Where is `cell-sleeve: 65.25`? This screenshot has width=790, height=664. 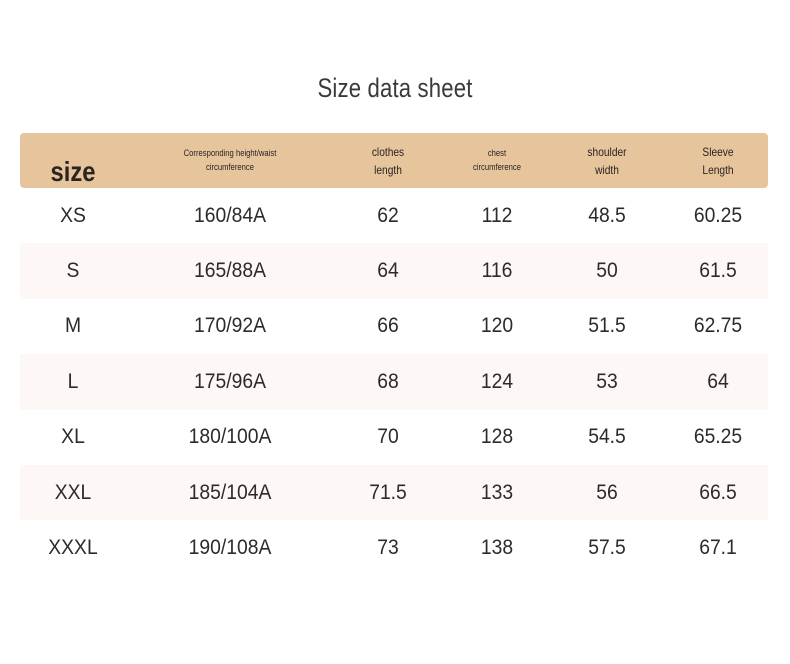 cell-sleeve: 65.25 is located at coordinates (718, 437).